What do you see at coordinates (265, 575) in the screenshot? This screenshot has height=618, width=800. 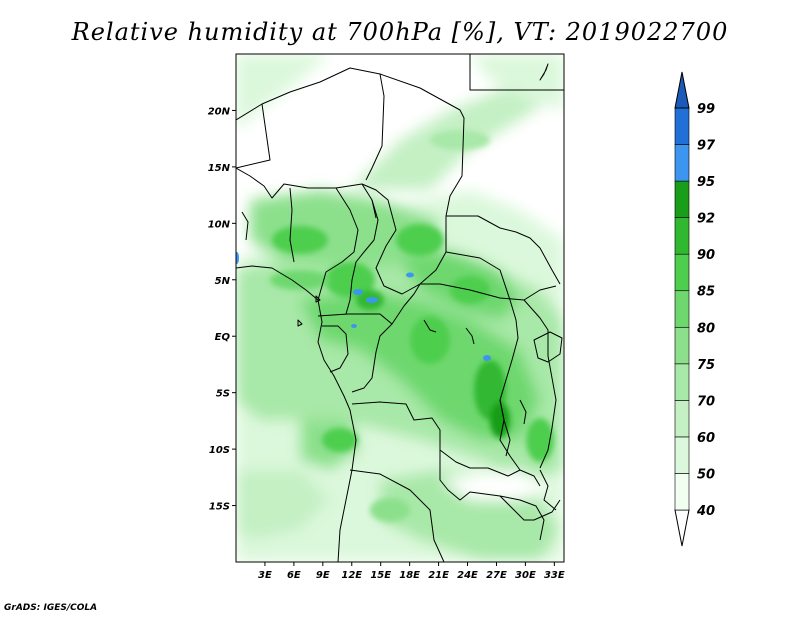 I see `lon-tick-label: 3E` at bounding box center [265, 575].